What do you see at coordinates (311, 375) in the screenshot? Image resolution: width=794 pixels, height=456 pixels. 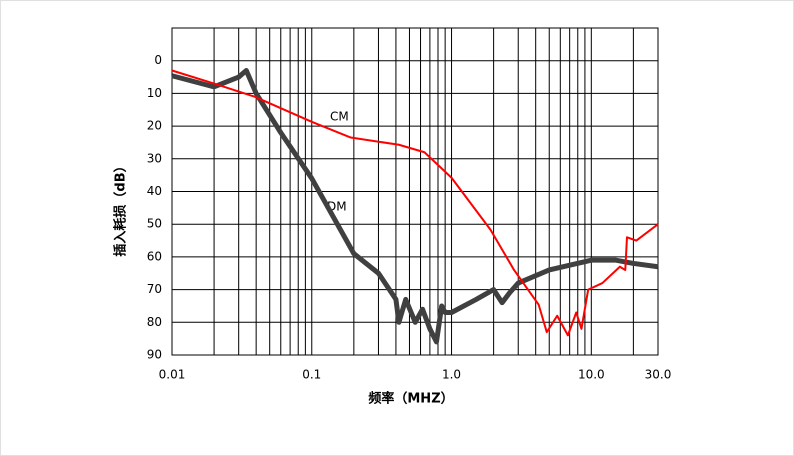 I see `x-tick-label: 0.1` at bounding box center [311, 375].